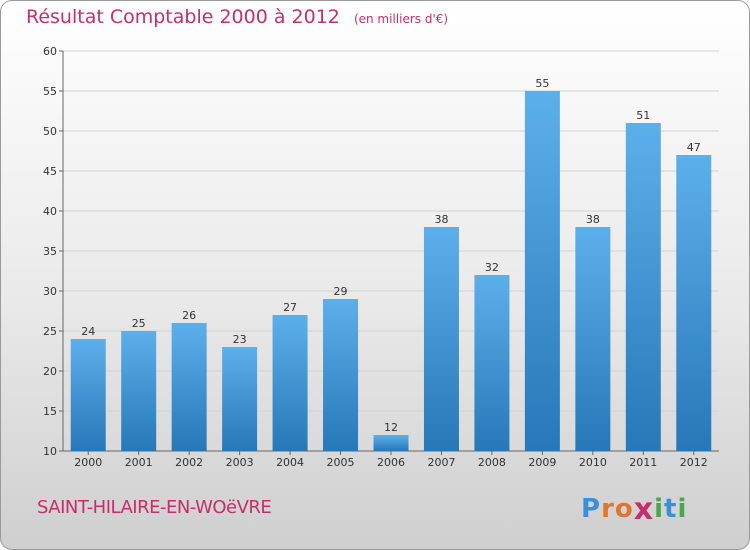 Image resolution: width=750 pixels, height=550 pixels. Describe the element at coordinates (183, 17) in the screenshot. I see `chart-title-text: Résultat Comptable 2000 à 2012` at that location.